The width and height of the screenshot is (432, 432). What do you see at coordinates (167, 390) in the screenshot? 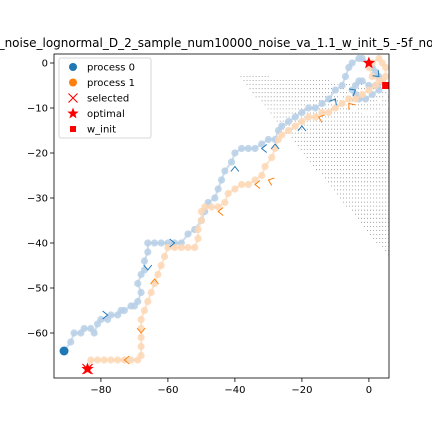
I see `x-tick-label: −60` at bounding box center [167, 390].